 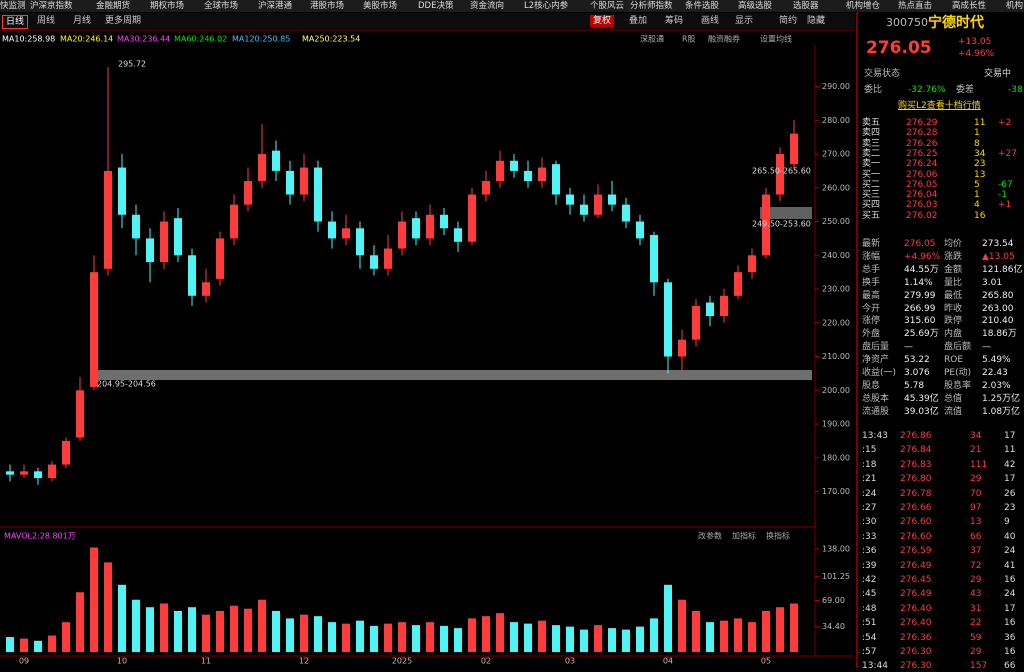 What do you see at coordinates (863, 6) in the screenshot?
I see `menu-item: 机构增仓` at bounding box center [863, 6].